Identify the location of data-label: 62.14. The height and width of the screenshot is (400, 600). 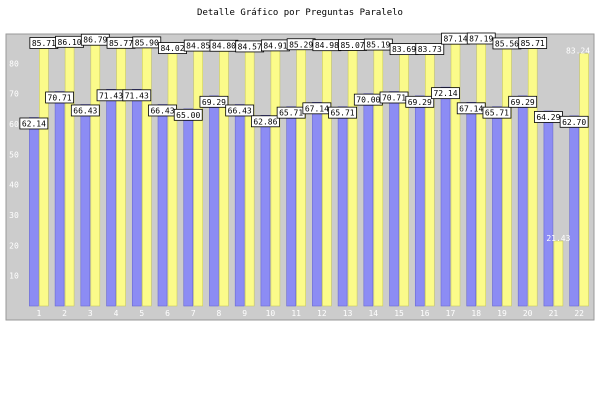
(34, 123).